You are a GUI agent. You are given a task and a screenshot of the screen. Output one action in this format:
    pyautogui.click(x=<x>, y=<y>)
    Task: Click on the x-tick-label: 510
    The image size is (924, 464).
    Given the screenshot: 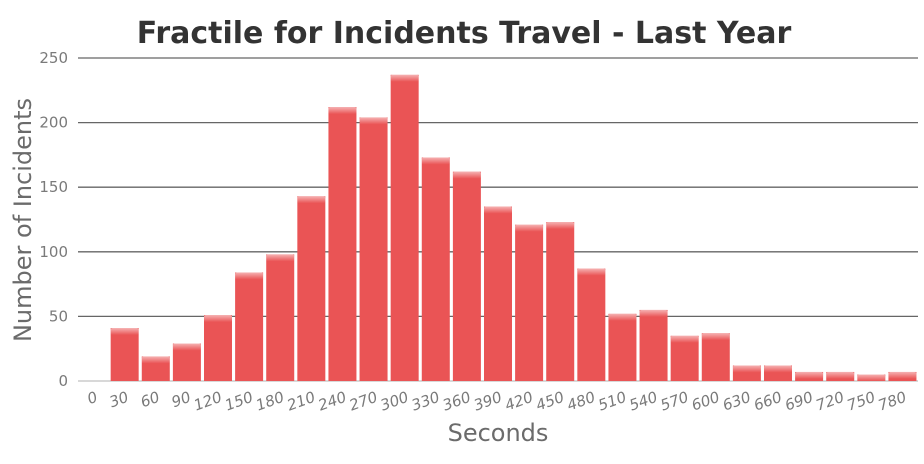 What is the action you would take?
    pyautogui.click(x=612, y=401)
    